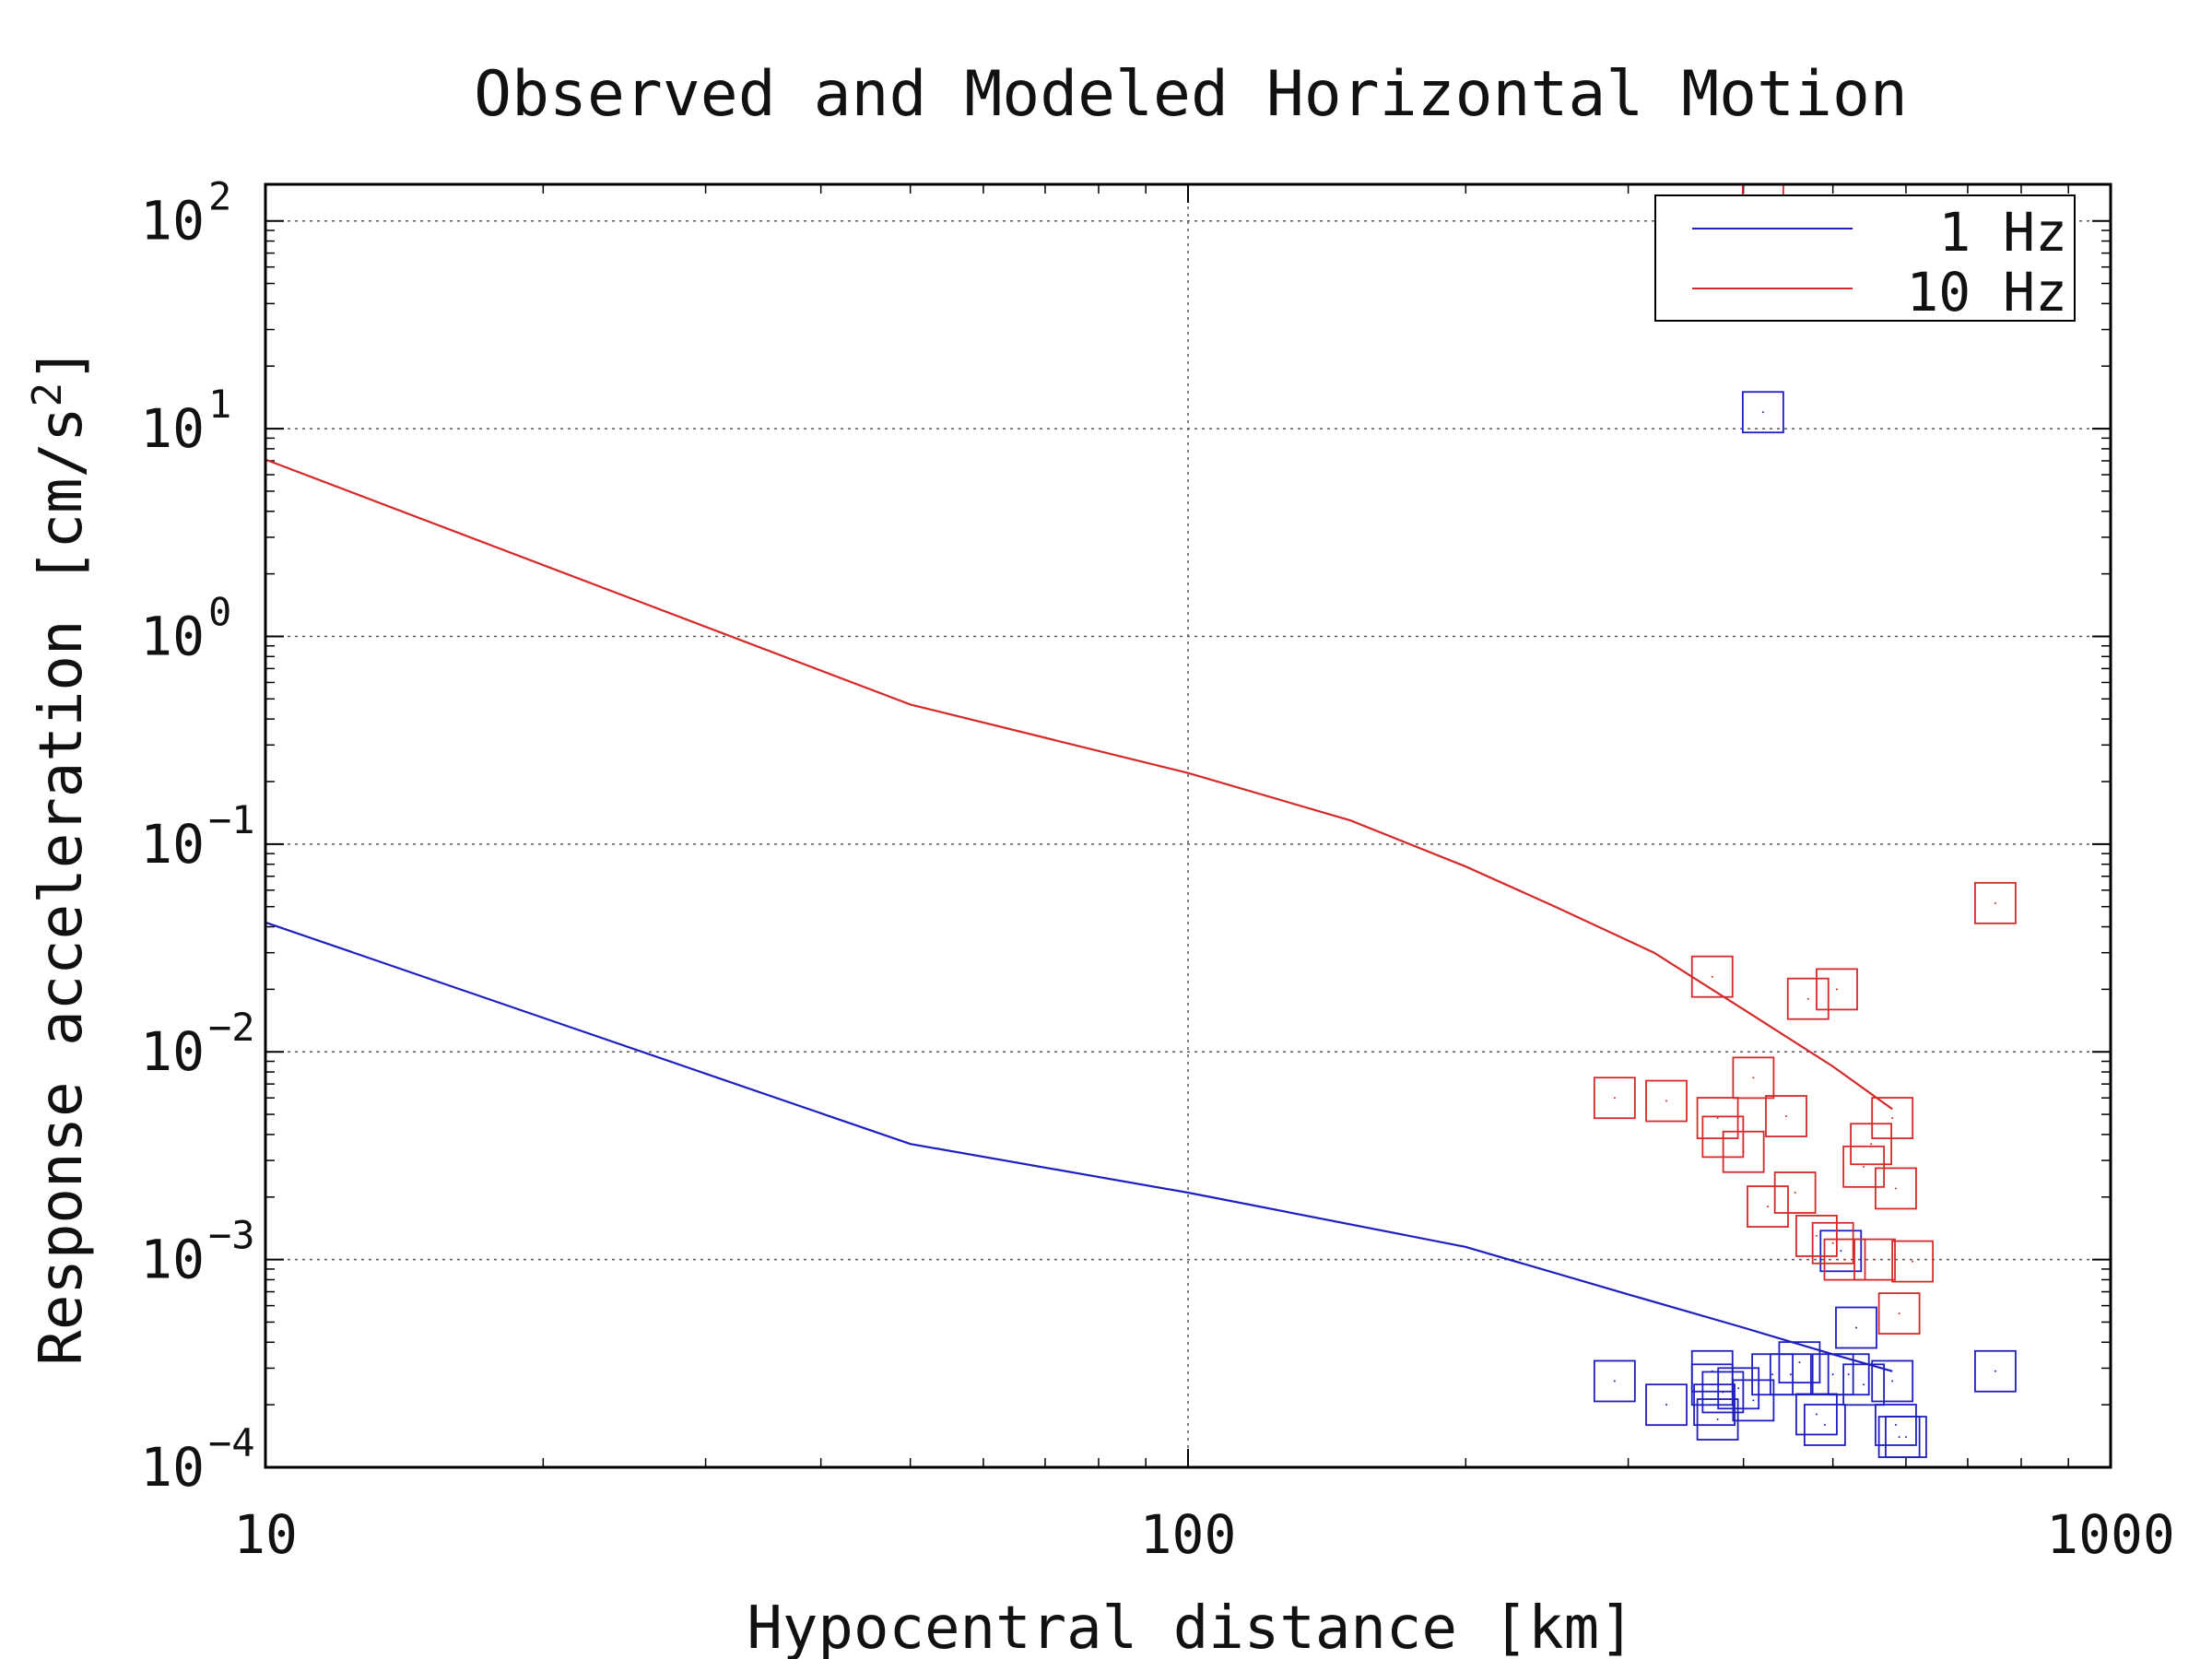 Image resolution: width=2212 pixels, height=1659 pixels. What do you see at coordinates (231, 1027) in the screenshot?
I see `y-tick-exponent: −2` at bounding box center [231, 1027].